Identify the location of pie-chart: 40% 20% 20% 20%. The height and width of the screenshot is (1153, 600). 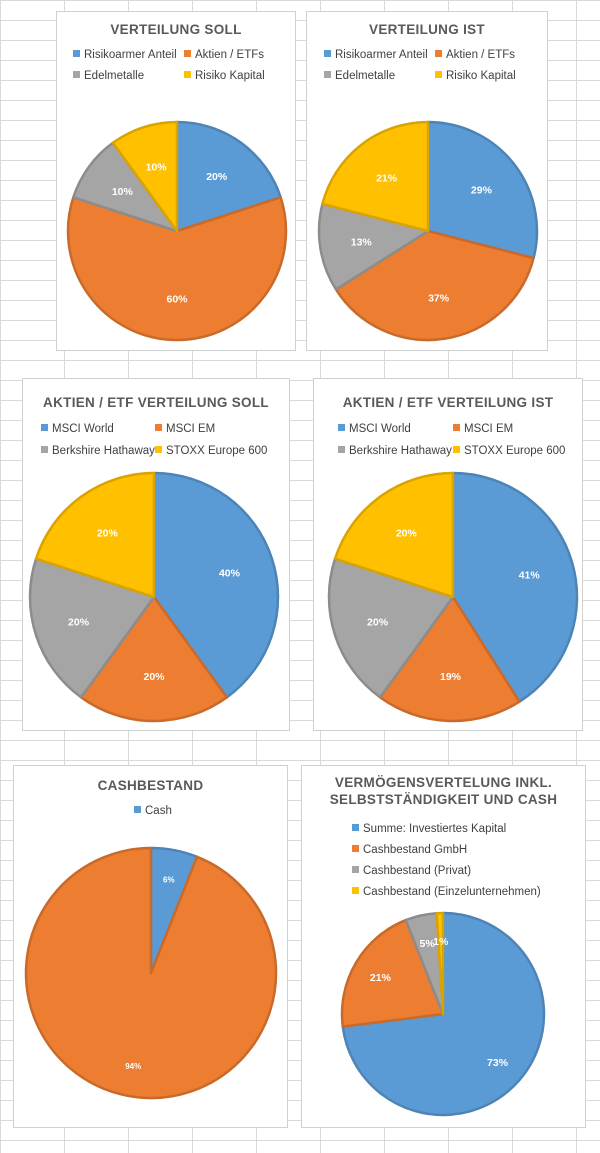
(154, 597).